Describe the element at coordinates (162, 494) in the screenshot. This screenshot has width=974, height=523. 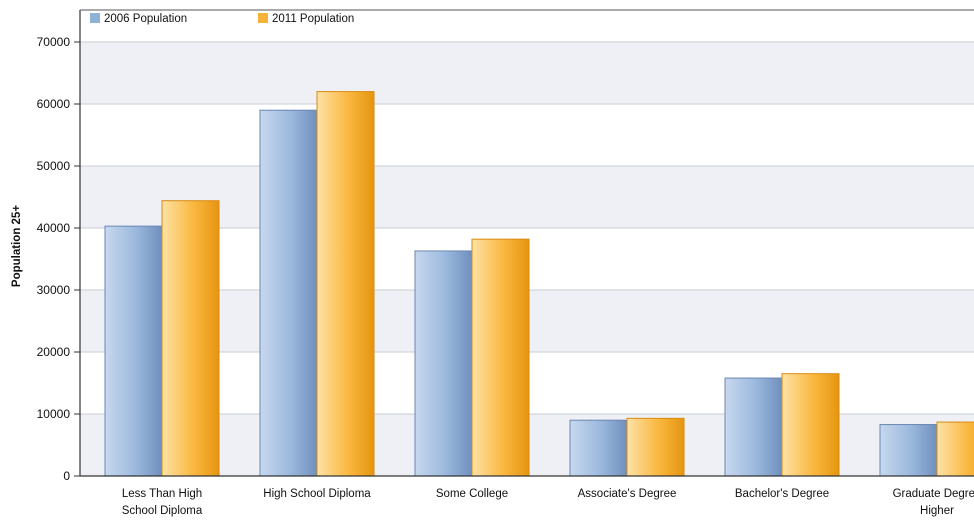
I see `x-tick-label: Less Than High` at that location.